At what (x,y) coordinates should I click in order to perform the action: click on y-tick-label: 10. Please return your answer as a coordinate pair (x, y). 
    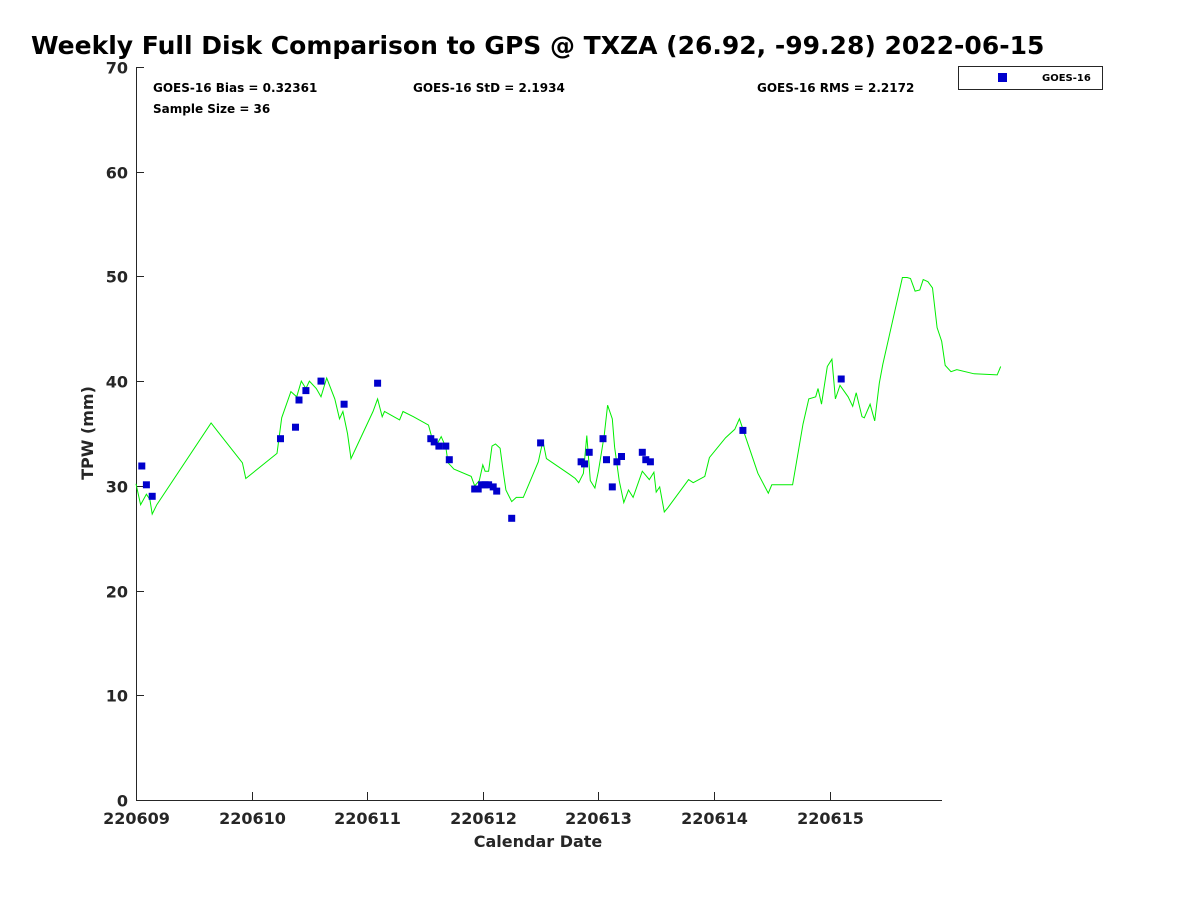
    Looking at the image, I should click on (117, 696).